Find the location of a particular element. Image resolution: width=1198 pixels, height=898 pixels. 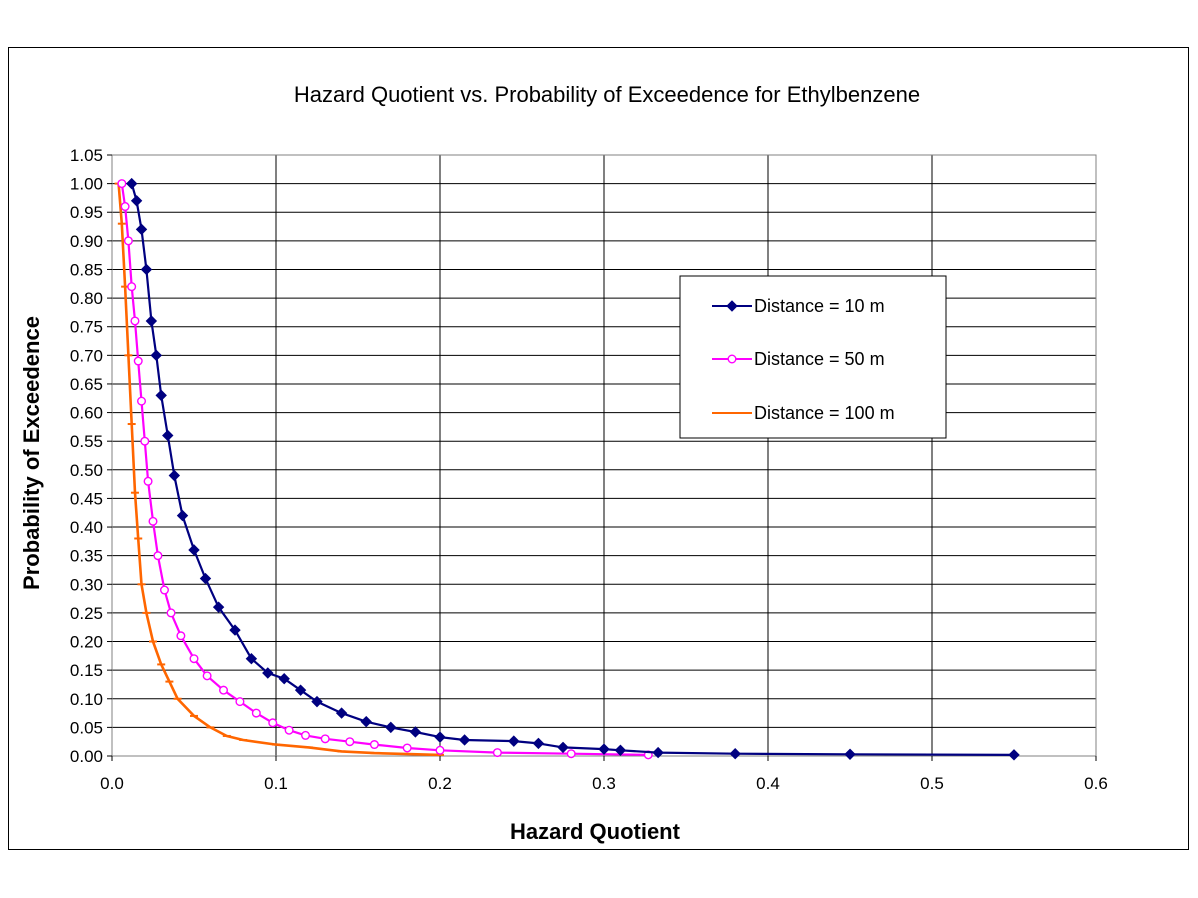

x-tick-label: 0.1 is located at coordinates (276, 783).